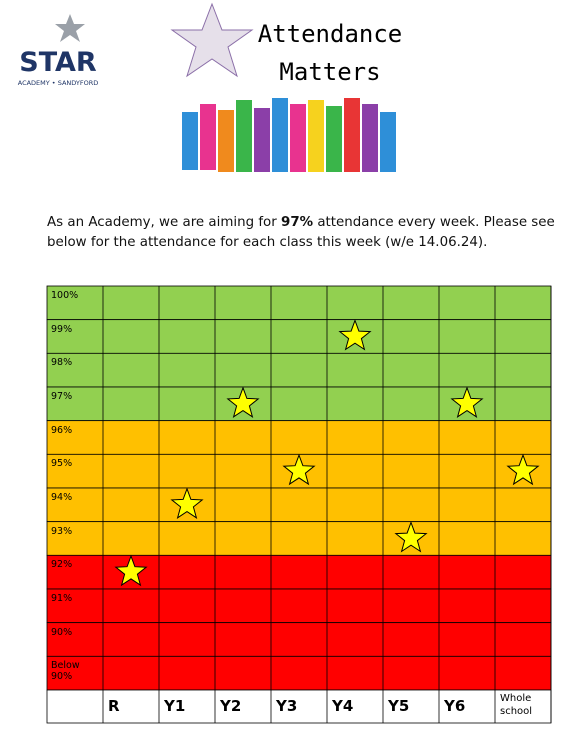 The width and height of the screenshot is (585, 740). What do you see at coordinates (62, 430) in the screenshot?
I see `y-tick-label: 96%` at bounding box center [62, 430].